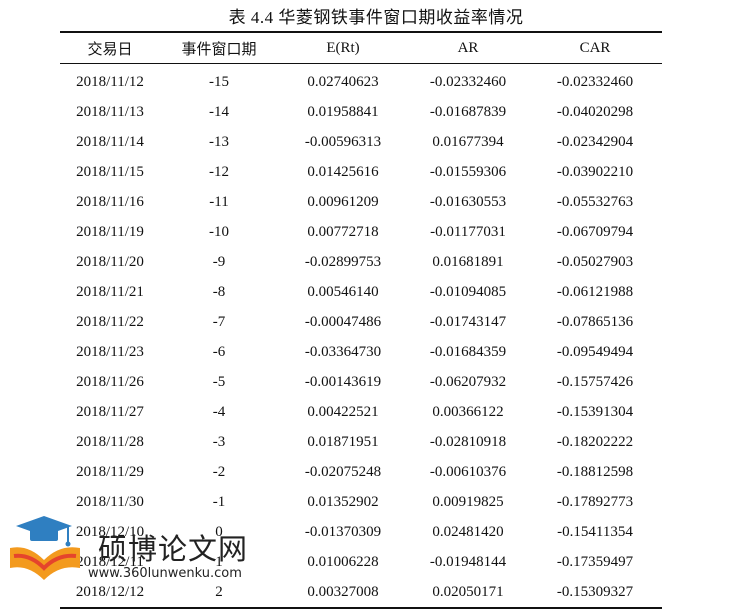 This screenshot has width=752, height=612. I want to click on table-top-rule, so click(361, 32).